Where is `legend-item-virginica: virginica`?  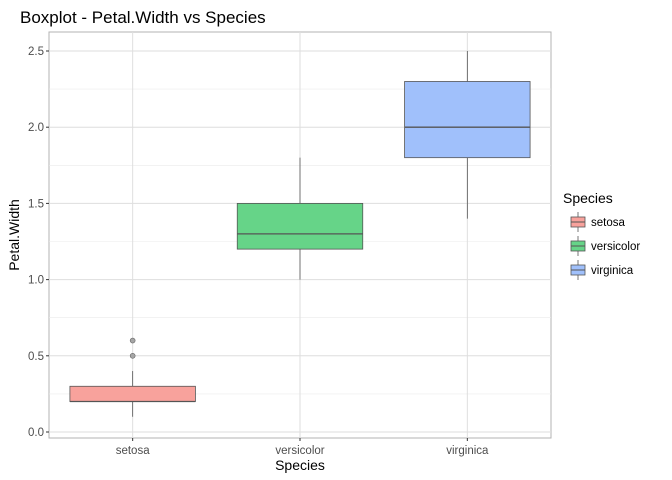
legend-item-virginica: virginica is located at coordinates (602, 270).